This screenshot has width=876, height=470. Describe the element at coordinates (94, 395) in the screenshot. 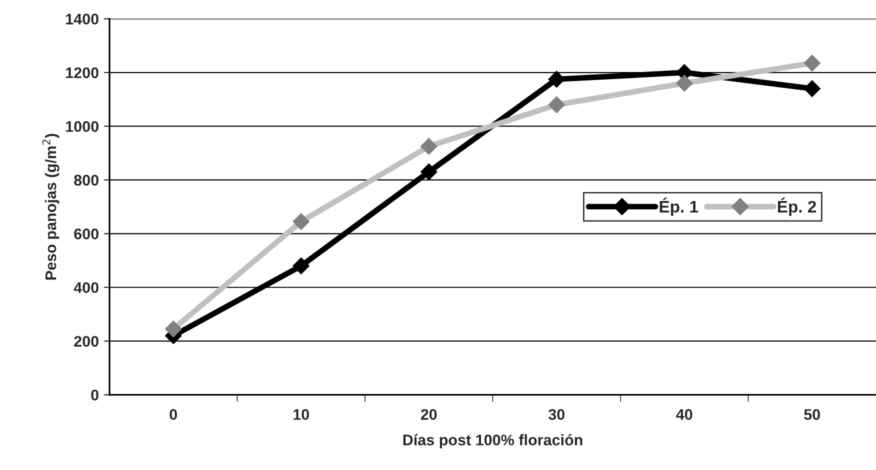

I see `y-tick-label: 0` at that location.